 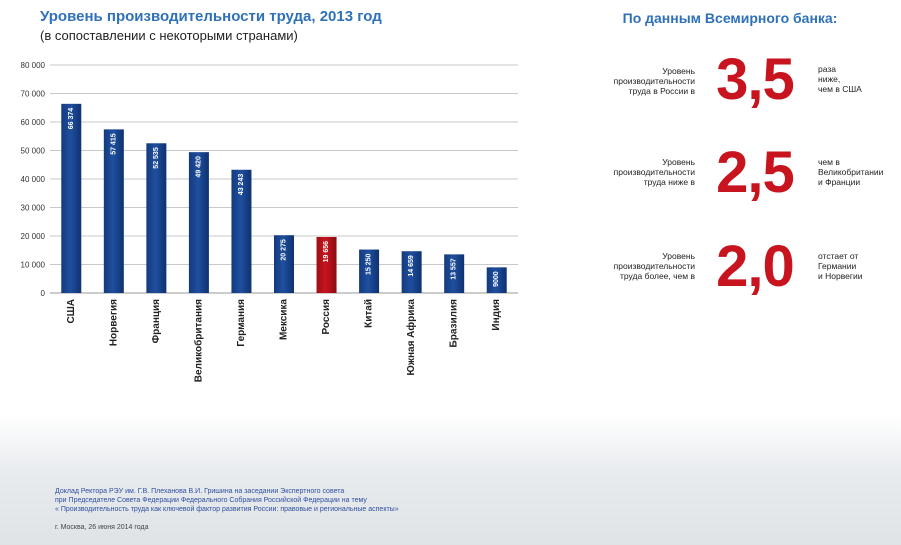 I want to click on x-category-label: Индия, so click(x=496, y=315).